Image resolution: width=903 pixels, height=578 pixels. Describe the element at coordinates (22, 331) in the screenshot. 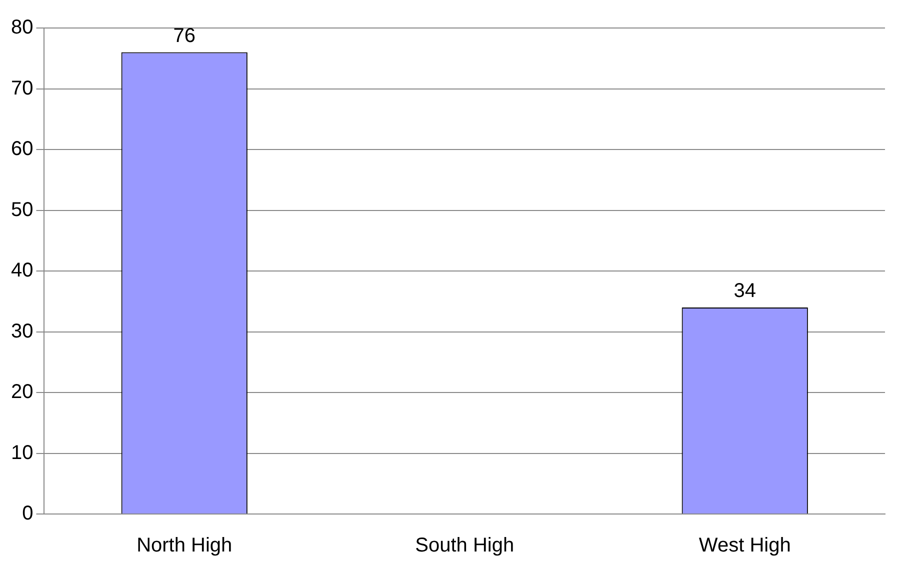

I see `y-tick-label: 30` at that location.